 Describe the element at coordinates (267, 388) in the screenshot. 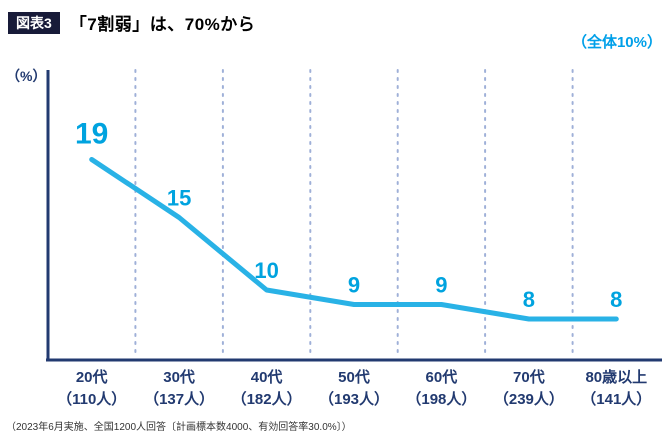

I see `x-axis-category-label: 40代（182人）` at that location.